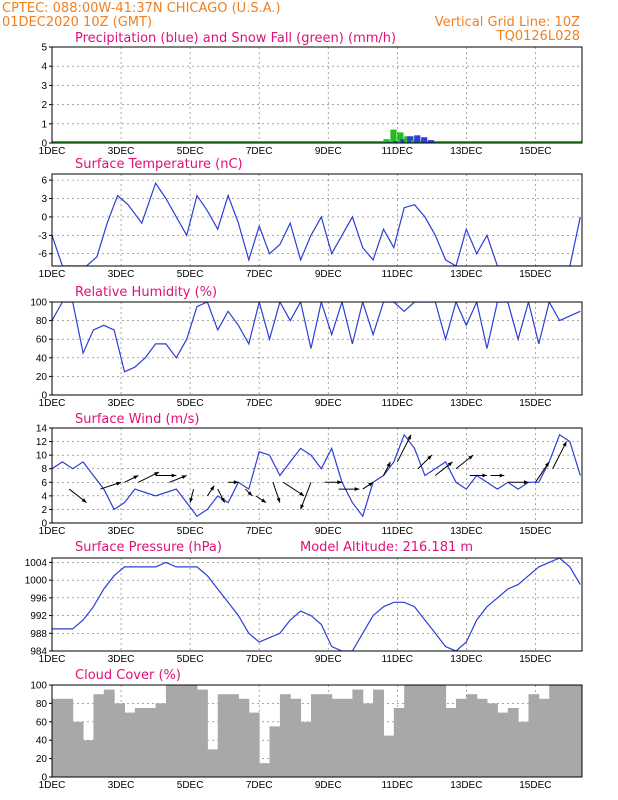 The height and width of the screenshot is (800, 618). I want to click on precip-x-tick-label: 1DEC, so click(52, 151).